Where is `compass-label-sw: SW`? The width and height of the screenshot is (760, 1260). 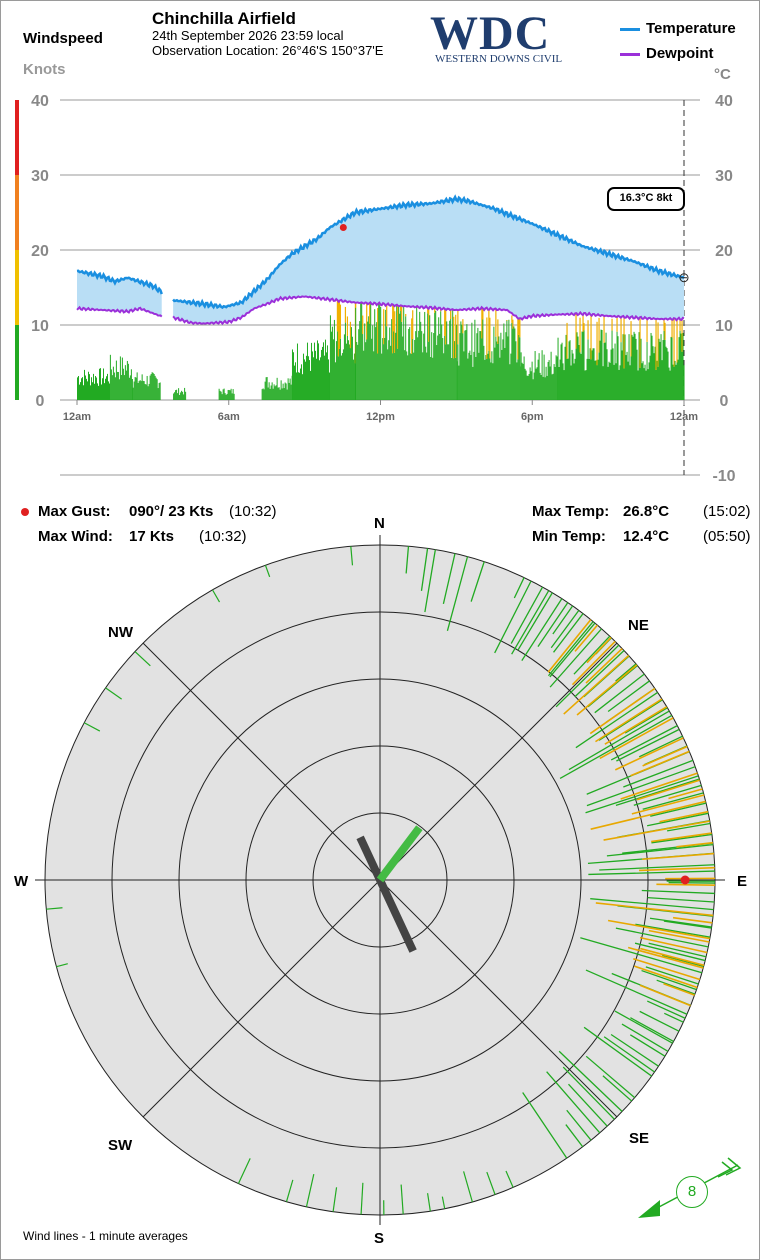
compass-label-sw: SW is located at coordinates (120, 1145).